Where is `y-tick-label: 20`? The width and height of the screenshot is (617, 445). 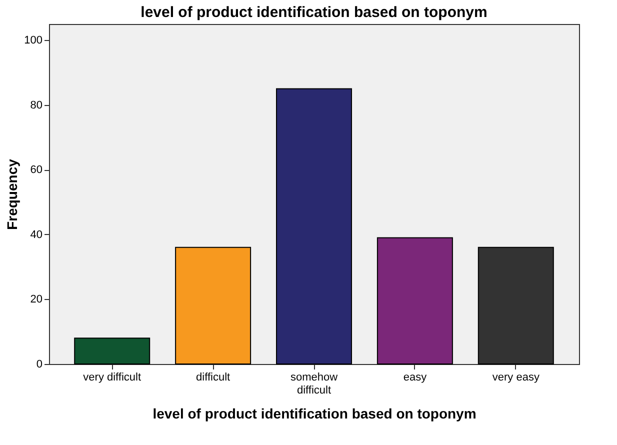
y-tick-label: 20 is located at coordinates (36, 300).